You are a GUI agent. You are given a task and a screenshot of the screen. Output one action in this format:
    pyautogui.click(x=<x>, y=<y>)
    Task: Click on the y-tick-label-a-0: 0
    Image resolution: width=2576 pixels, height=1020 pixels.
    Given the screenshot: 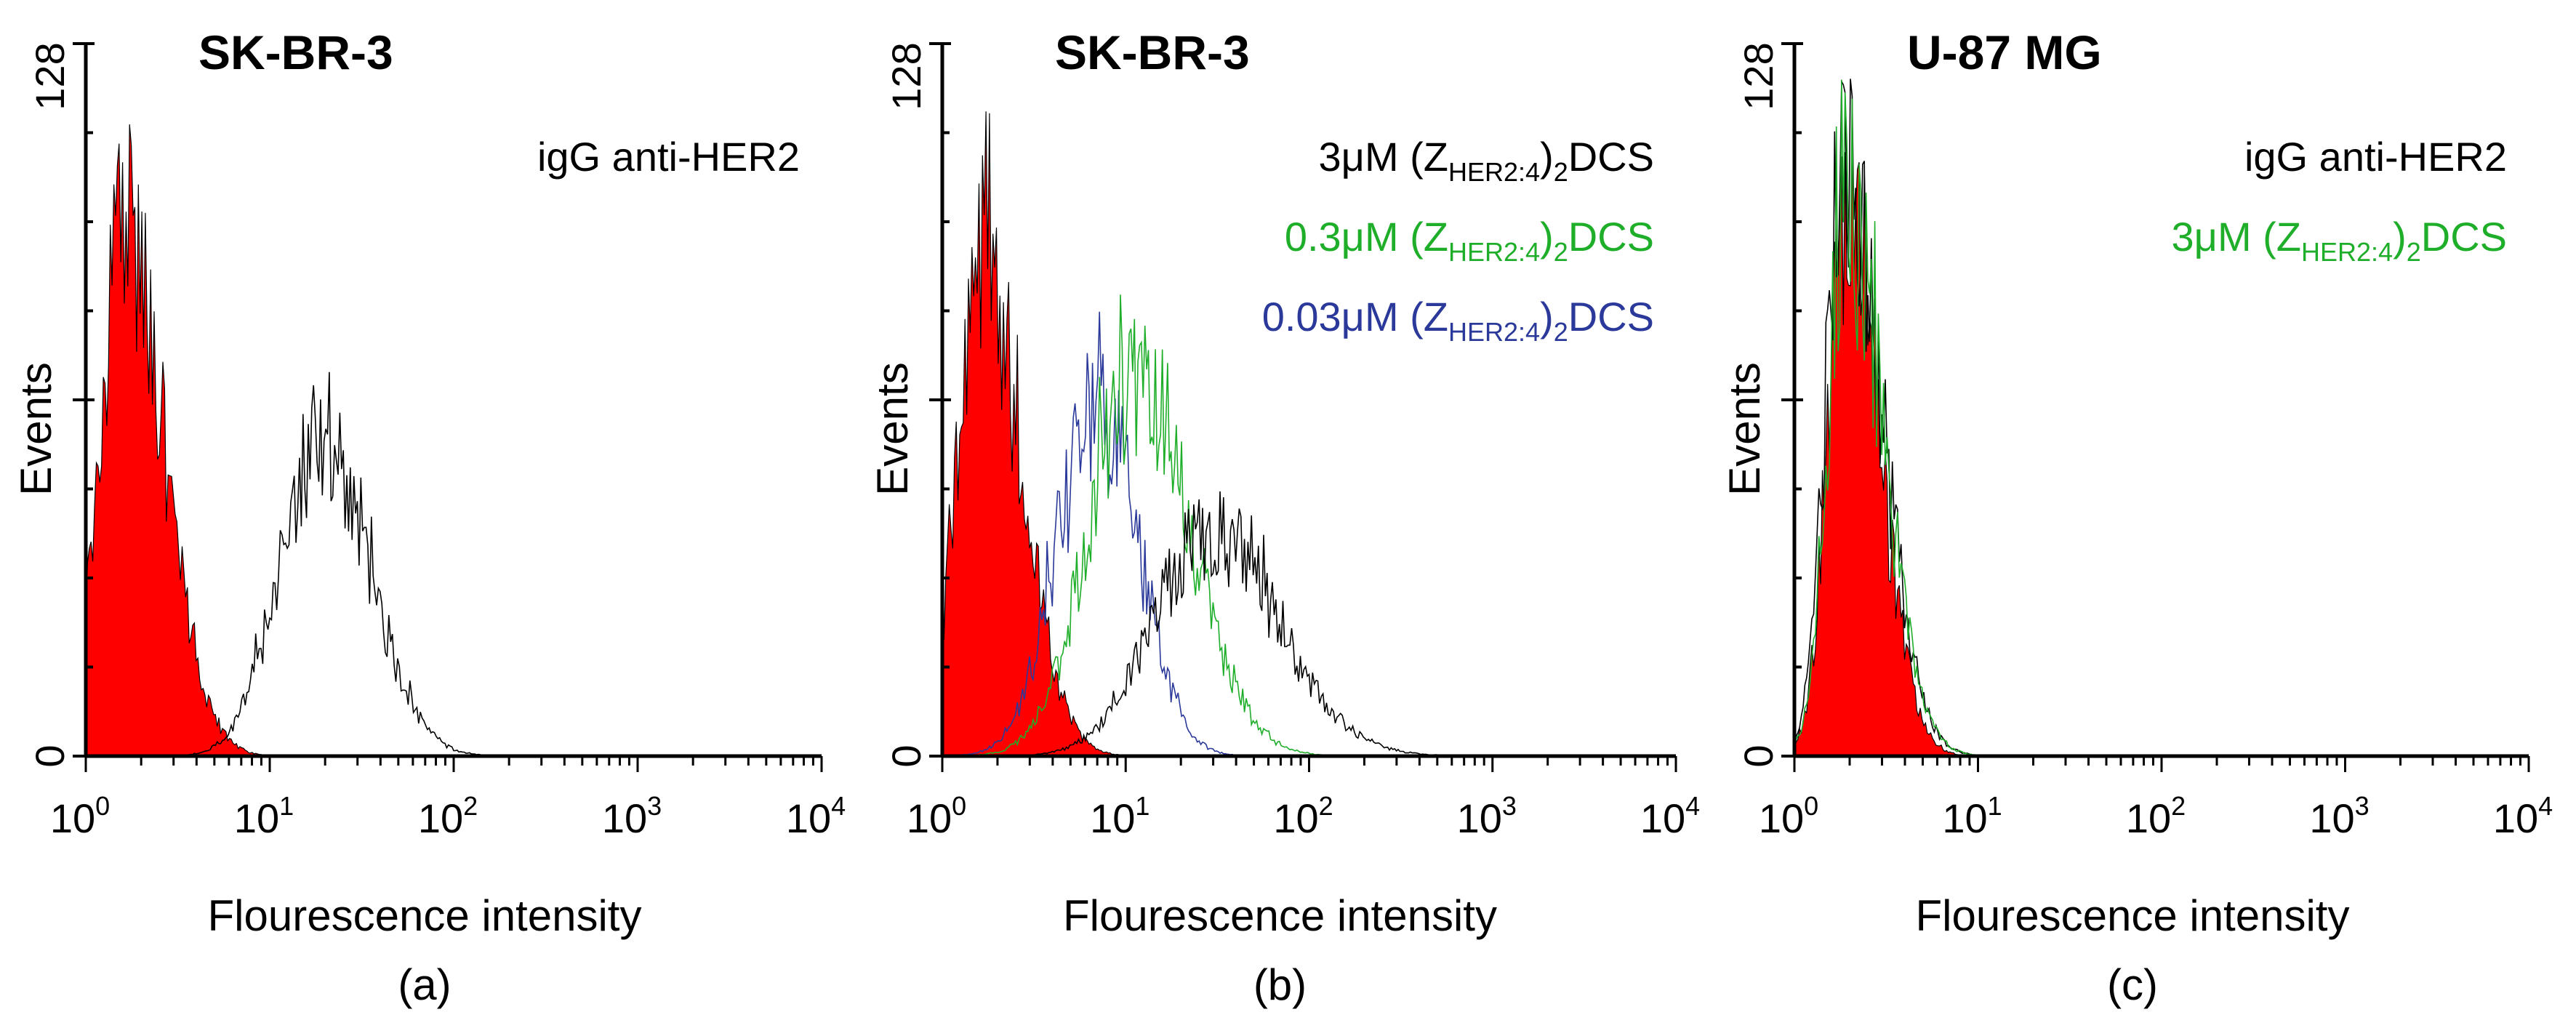 What is the action you would take?
    pyautogui.click(x=50, y=755)
    